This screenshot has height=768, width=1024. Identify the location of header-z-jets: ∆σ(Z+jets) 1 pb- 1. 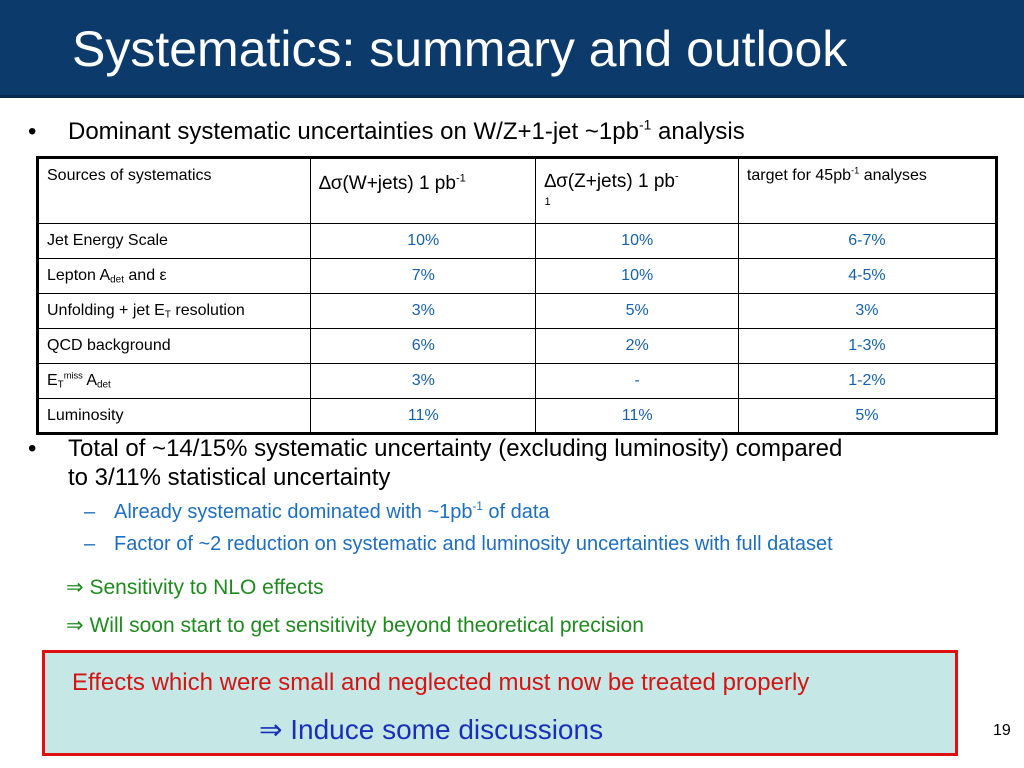
(637, 190).